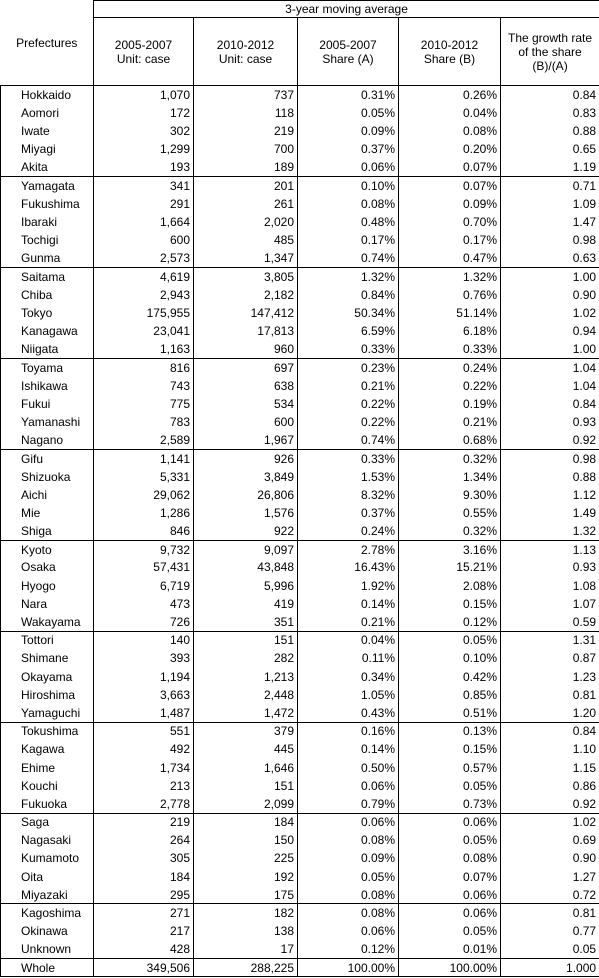 Image resolution: width=599 pixels, height=978 pixels. Describe the element at coordinates (245, 967) in the screenshot. I see `cell: 288,225` at that location.